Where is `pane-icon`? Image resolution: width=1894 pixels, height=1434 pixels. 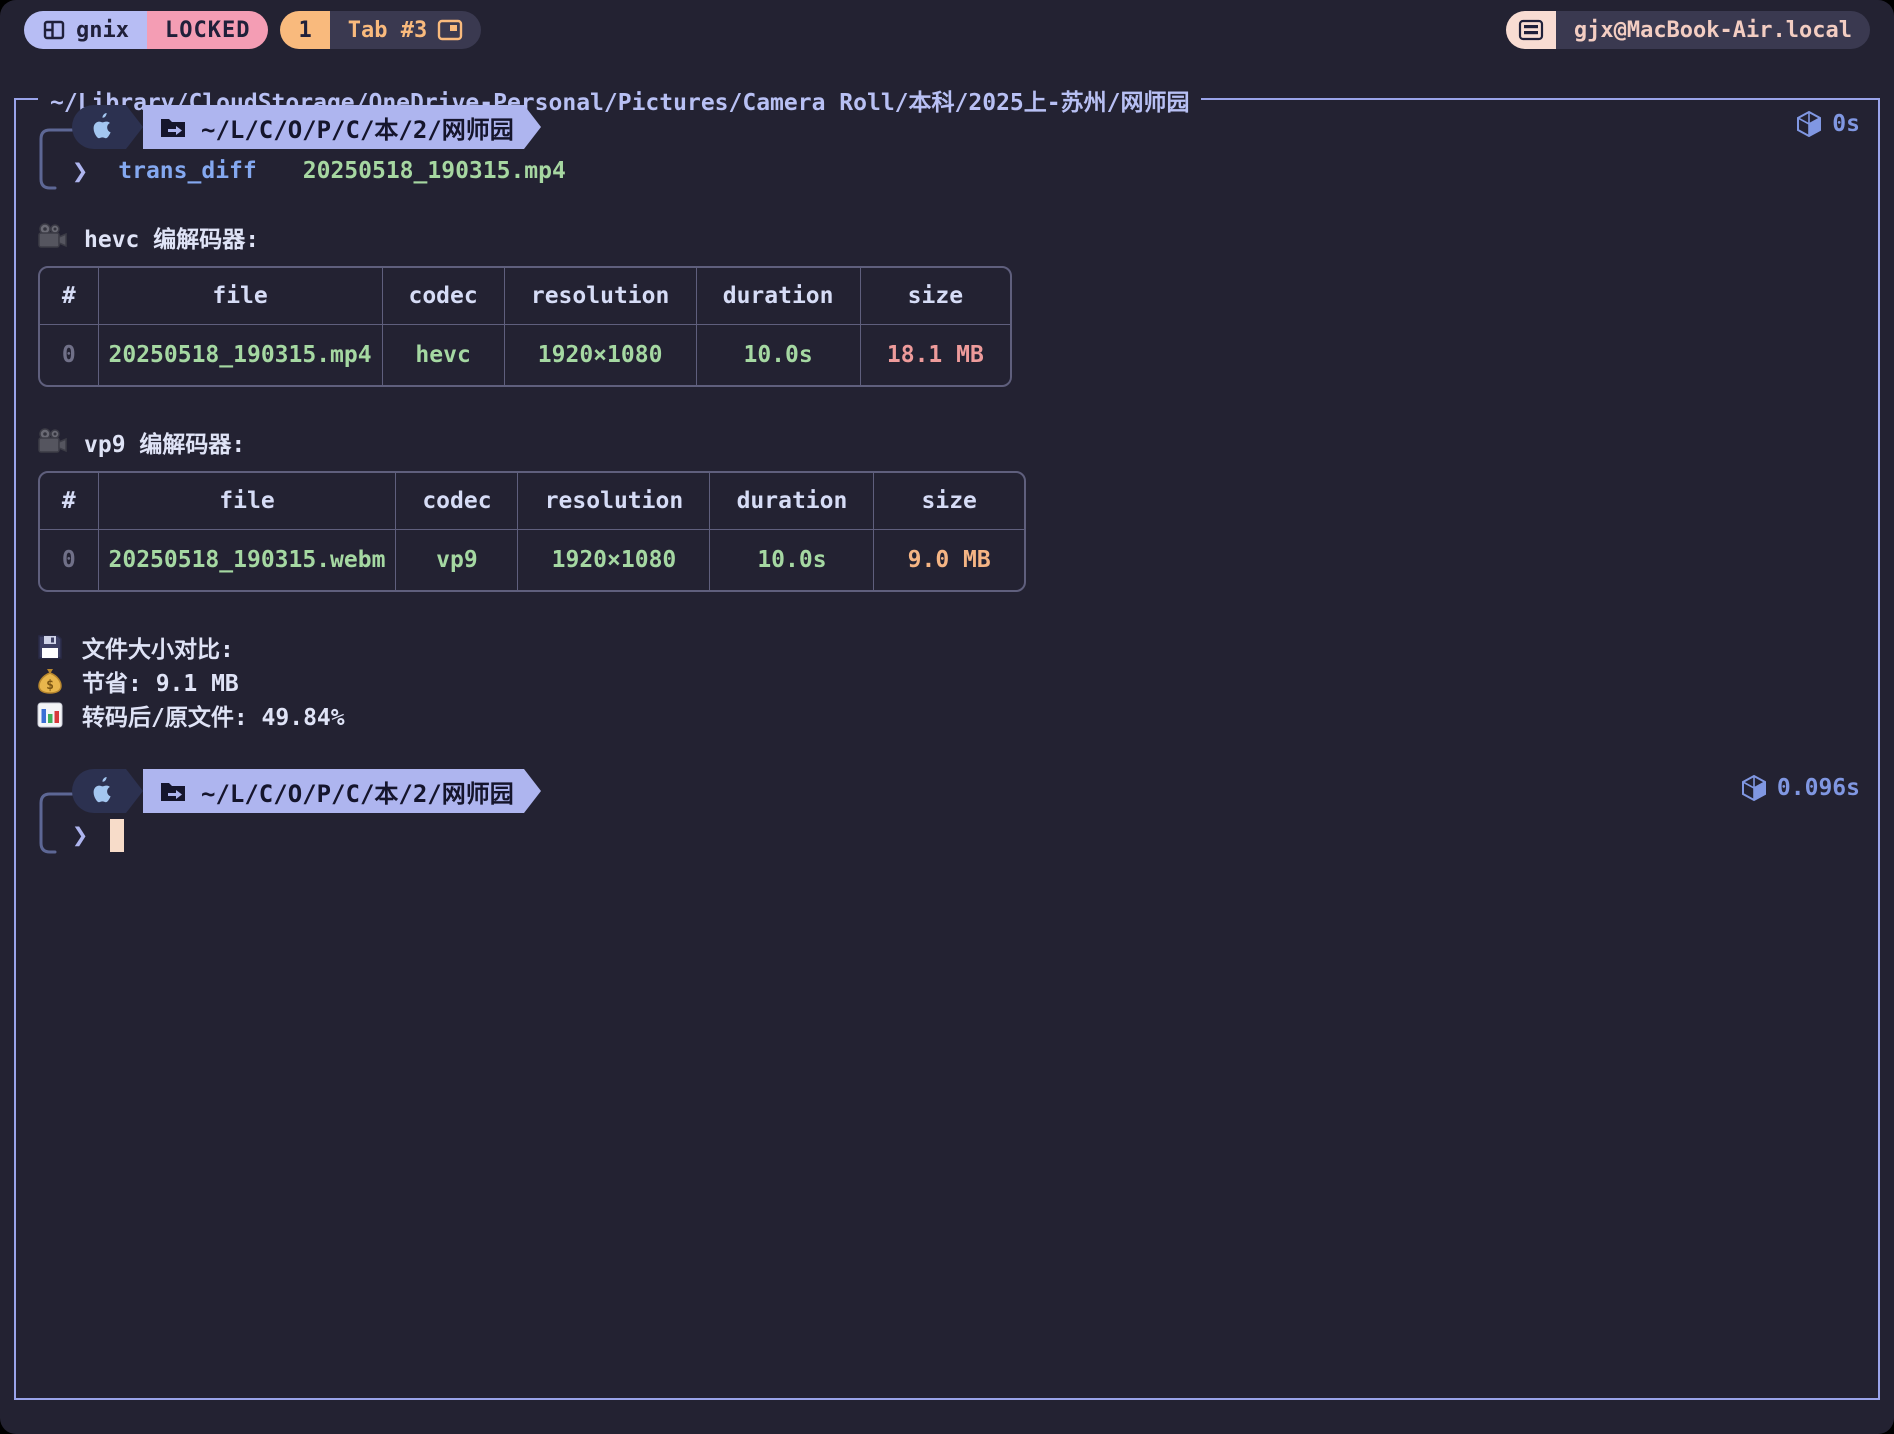
pane-icon is located at coordinates (450, 30).